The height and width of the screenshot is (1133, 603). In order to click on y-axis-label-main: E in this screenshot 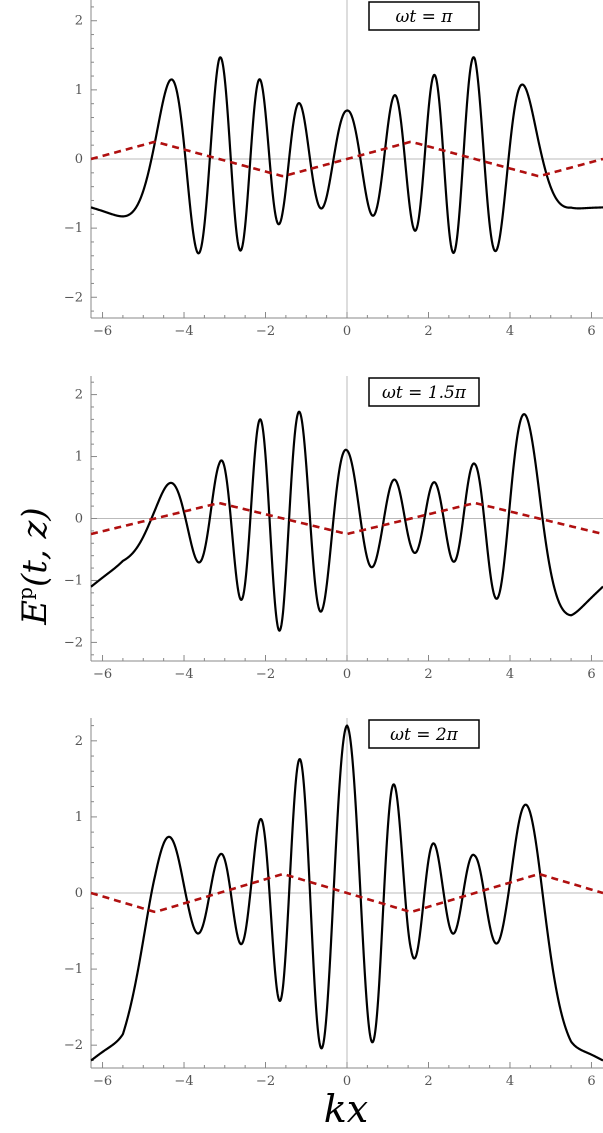, I will do `click(35, 613)`.